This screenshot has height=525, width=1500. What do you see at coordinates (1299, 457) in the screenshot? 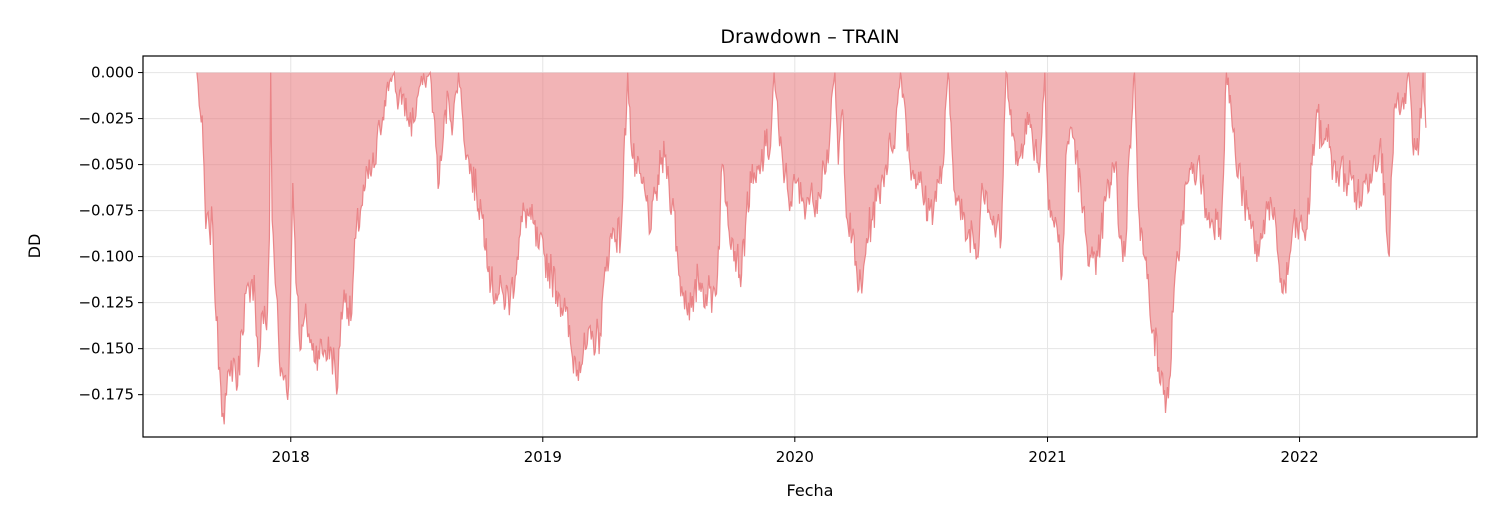
I see `x-tick-label: 2022` at bounding box center [1299, 457].